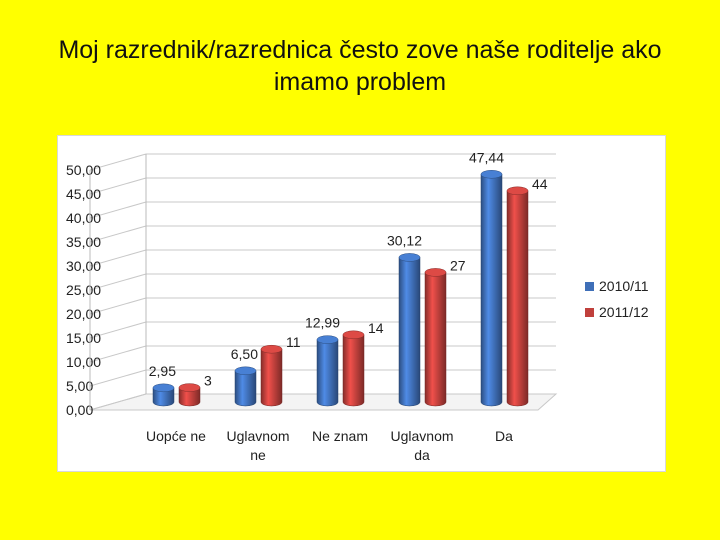 This screenshot has height=540, width=720. I want to click on y-tick-label: 15,00, so click(83, 338).